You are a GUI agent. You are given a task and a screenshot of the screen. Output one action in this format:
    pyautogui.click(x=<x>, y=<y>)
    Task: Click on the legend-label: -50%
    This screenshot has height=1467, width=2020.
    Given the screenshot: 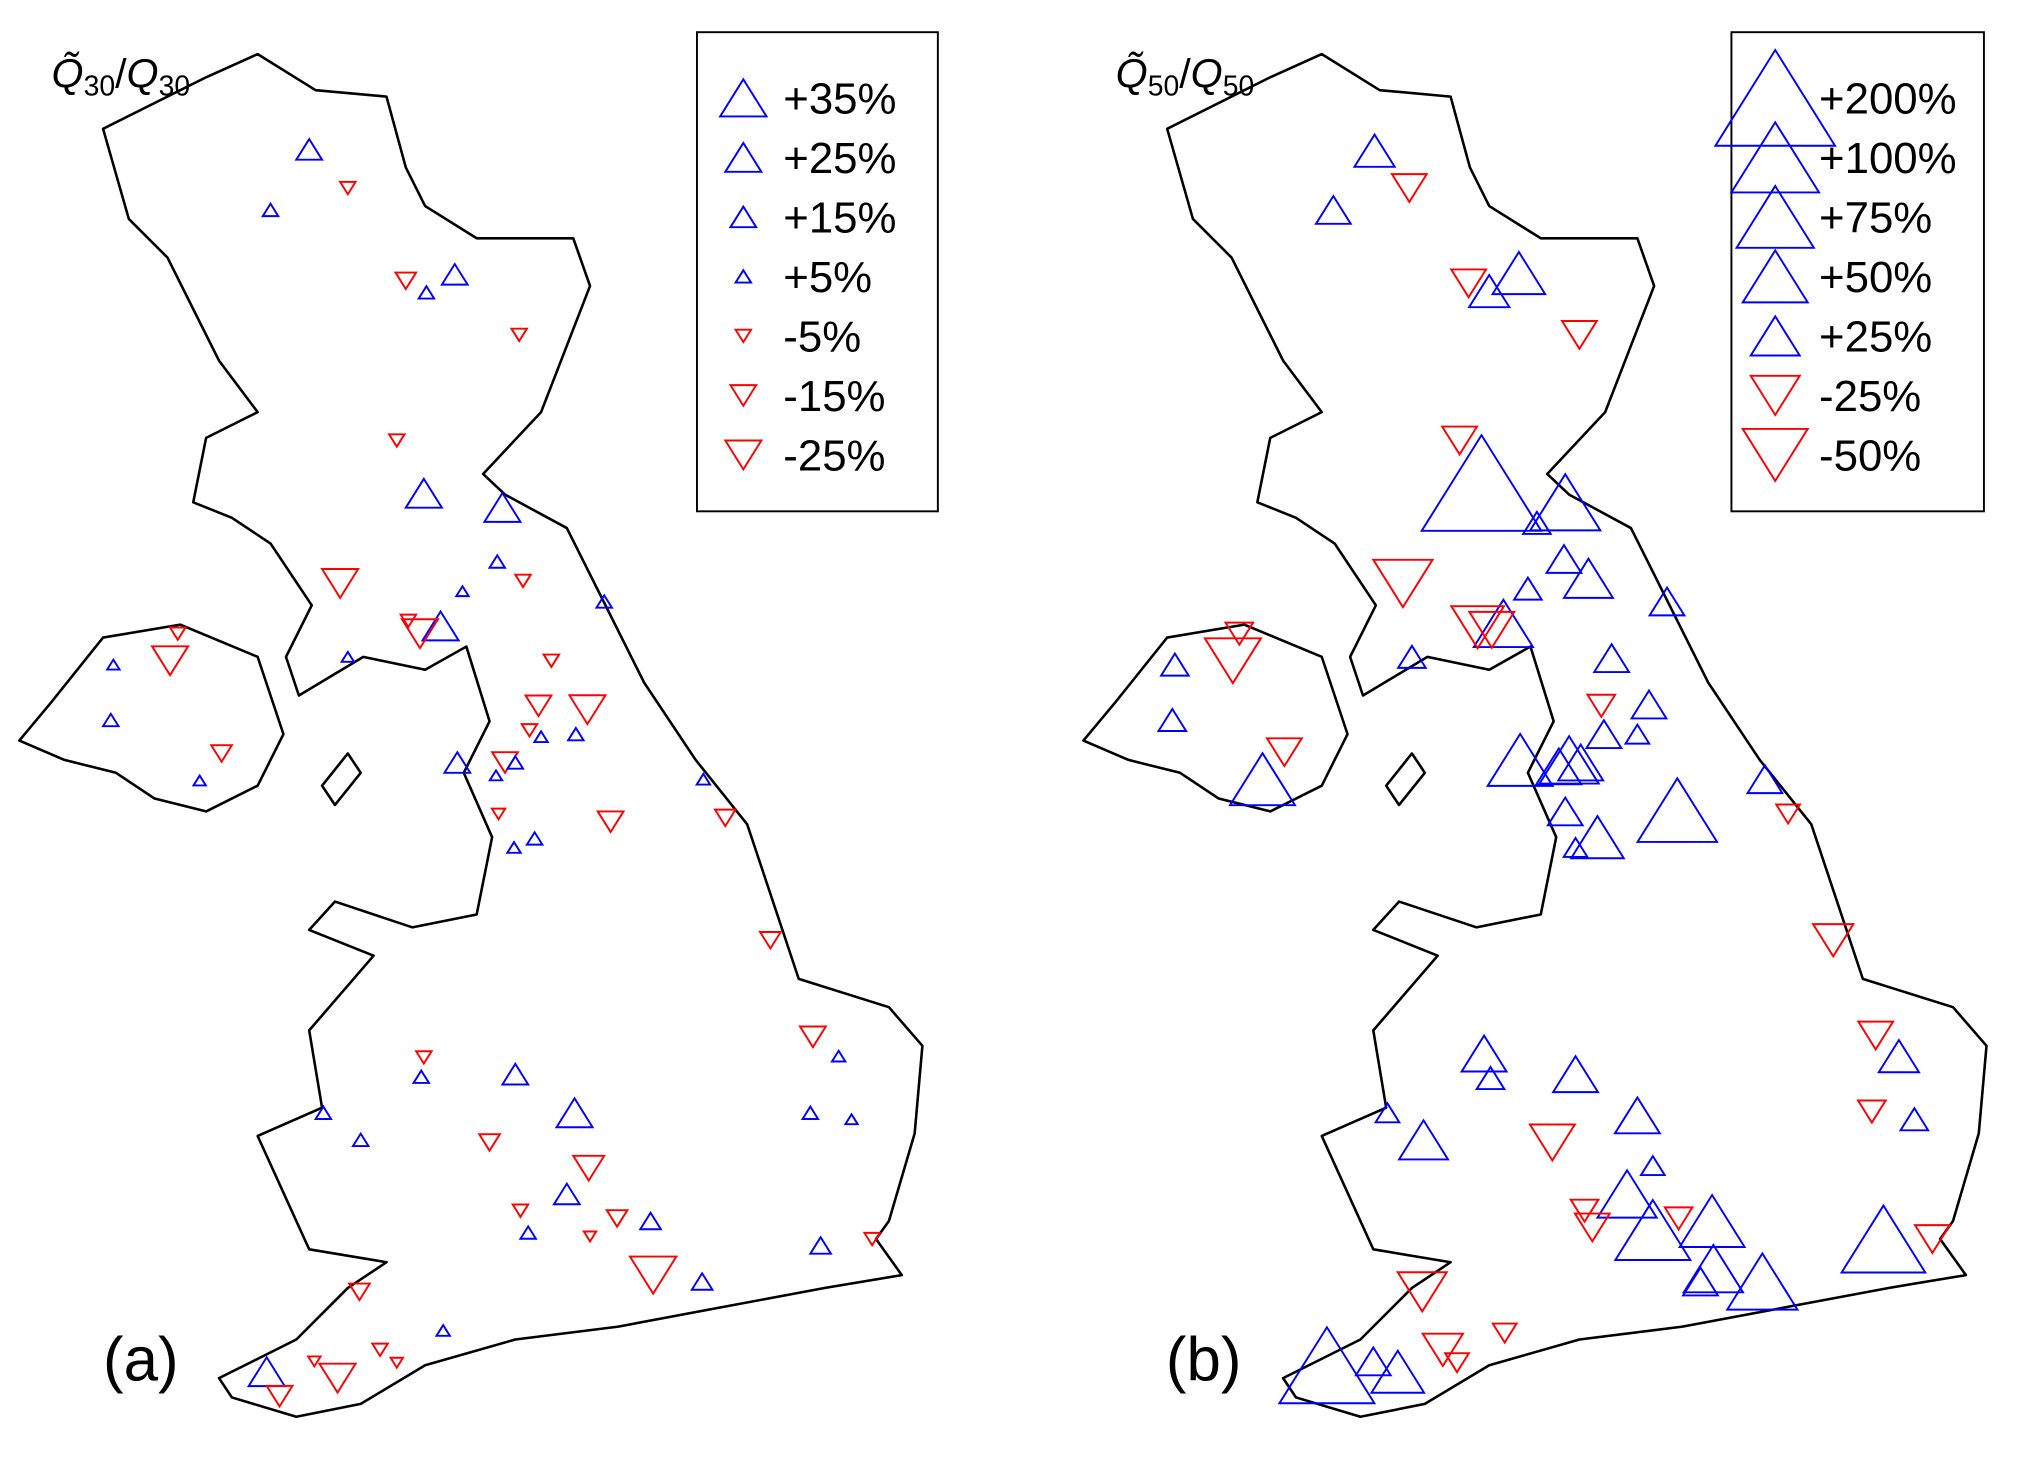 What is the action you would take?
    pyautogui.click(x=1870, y=455)
    